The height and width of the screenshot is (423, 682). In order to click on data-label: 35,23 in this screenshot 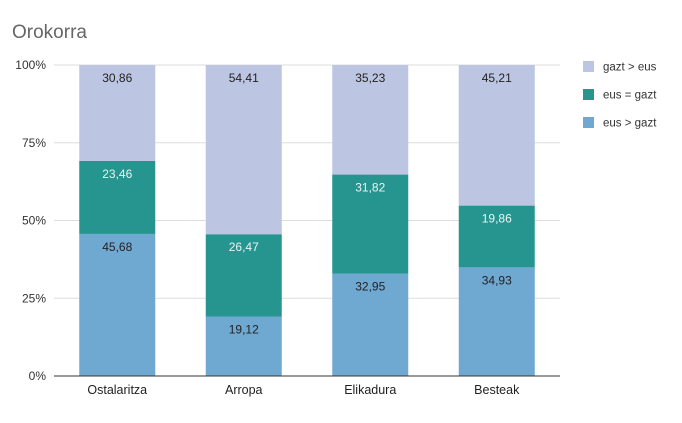, I will do `click(370, 78)`.